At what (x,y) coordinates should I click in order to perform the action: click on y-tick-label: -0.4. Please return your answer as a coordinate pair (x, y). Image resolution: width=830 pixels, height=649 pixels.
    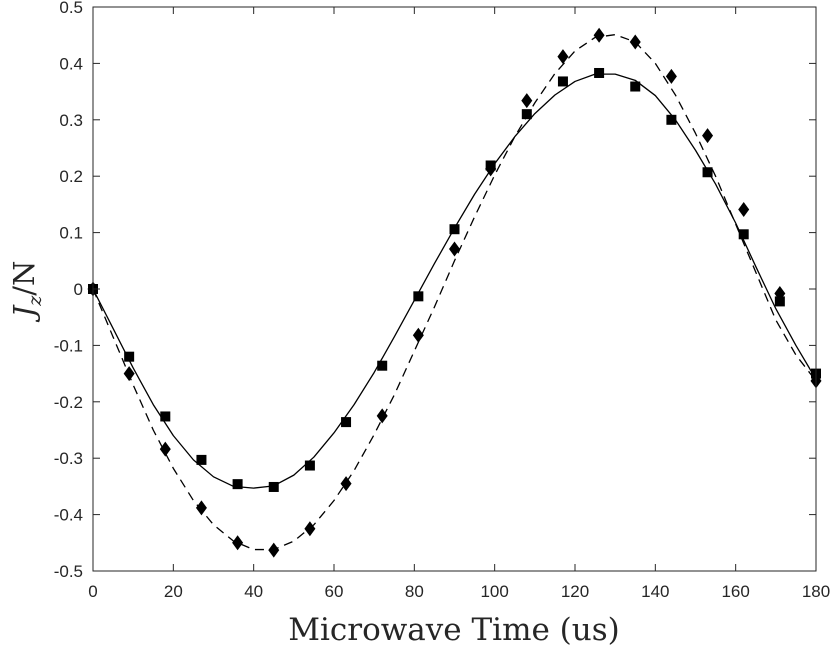
    Looking at the image, I should click on (68, 515).